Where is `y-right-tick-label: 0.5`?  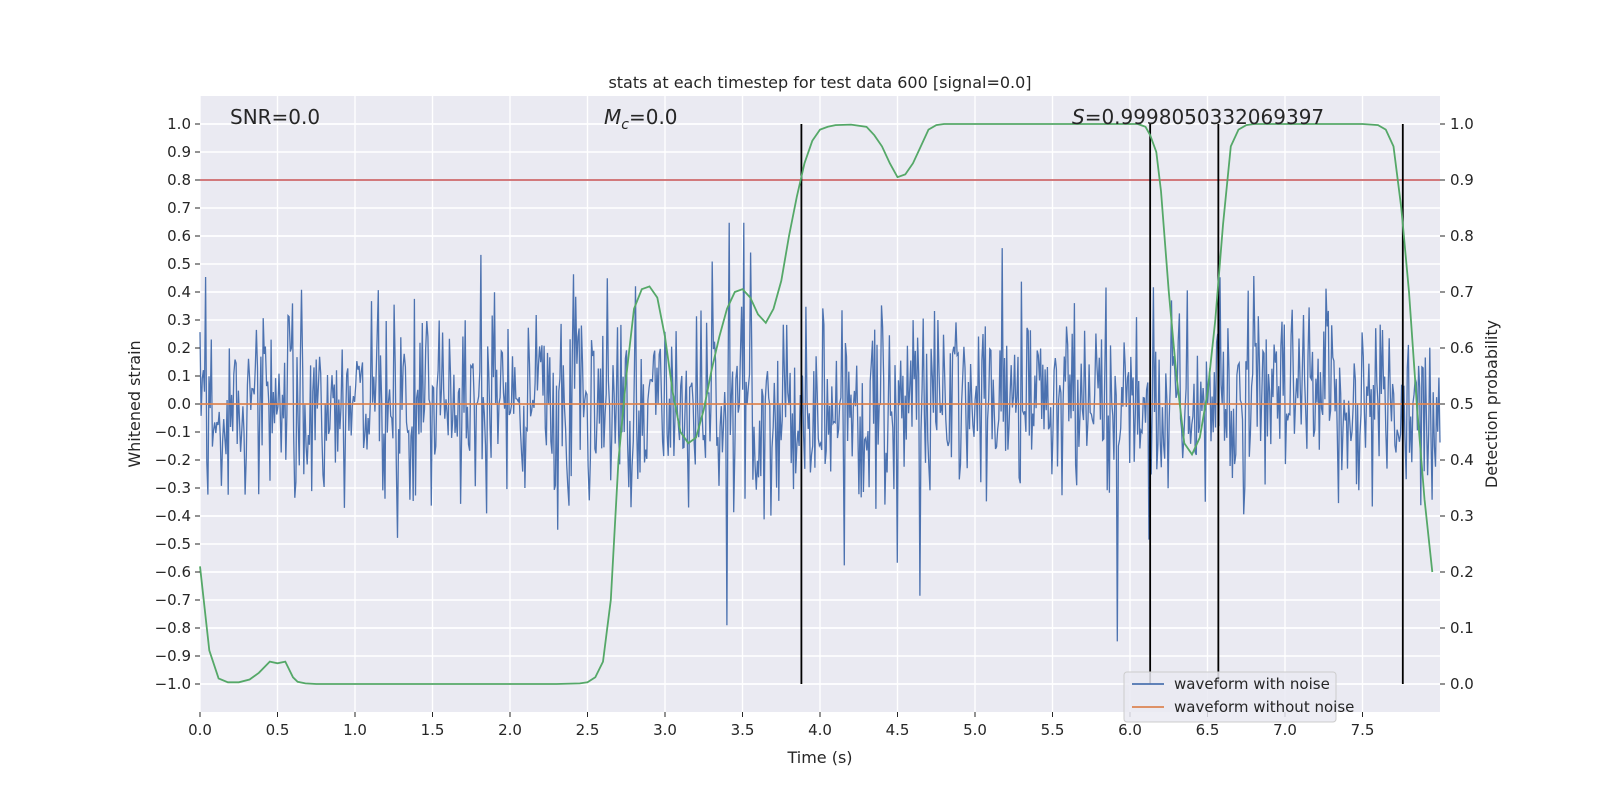 y-right-tick-label: 0.5 is located at coordinates (1462, 404).